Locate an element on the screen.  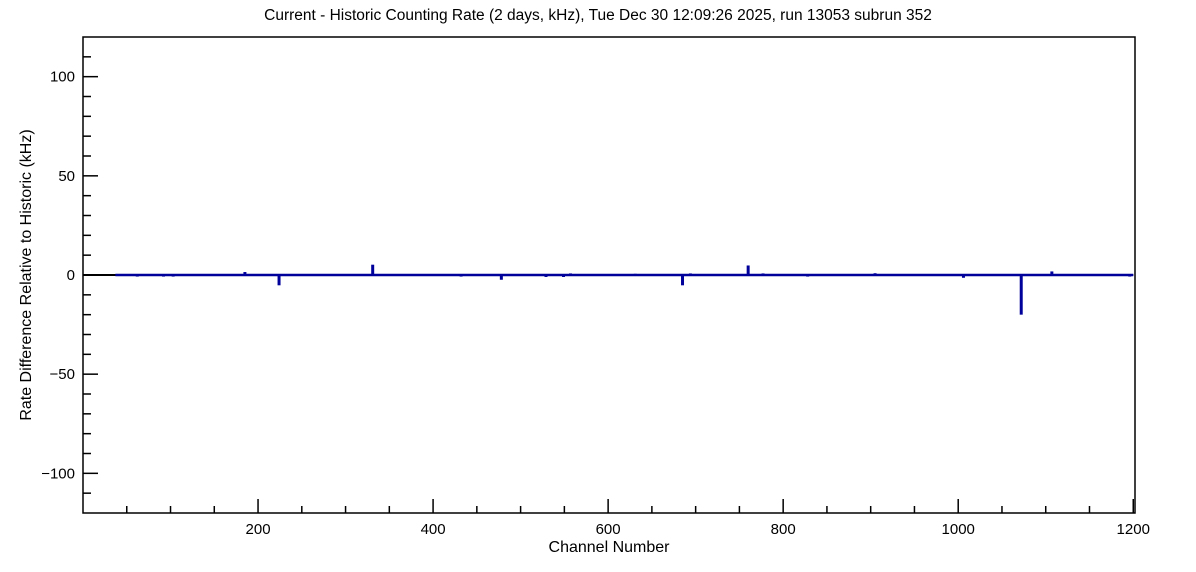
y-tick-label: 50 is located at coordinates (66, 176).